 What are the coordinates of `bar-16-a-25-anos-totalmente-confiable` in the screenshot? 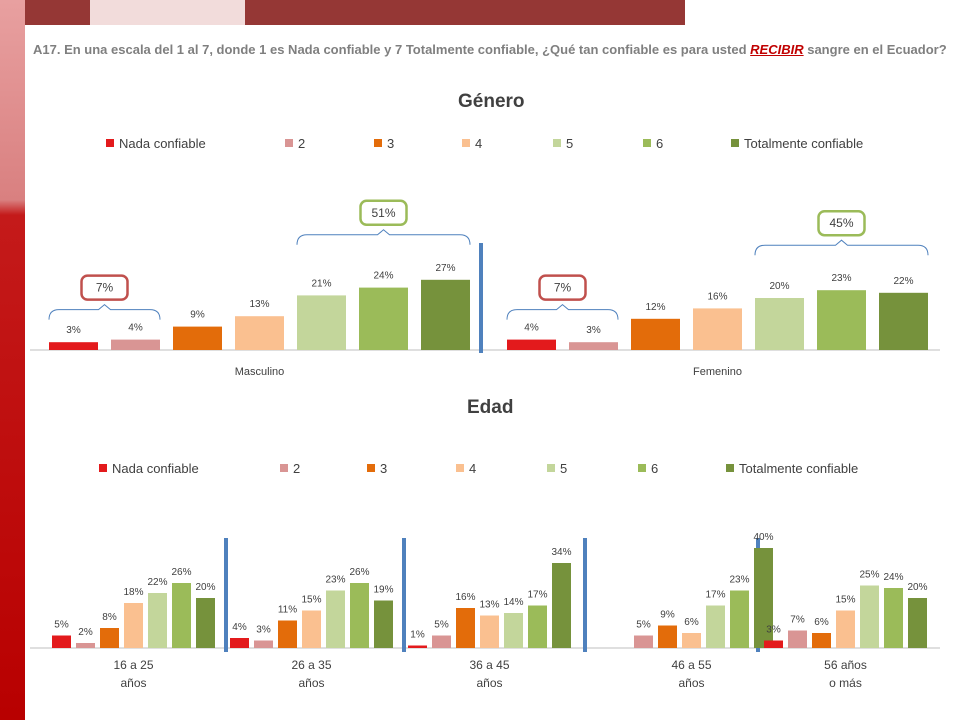 It's located at (205, 623).